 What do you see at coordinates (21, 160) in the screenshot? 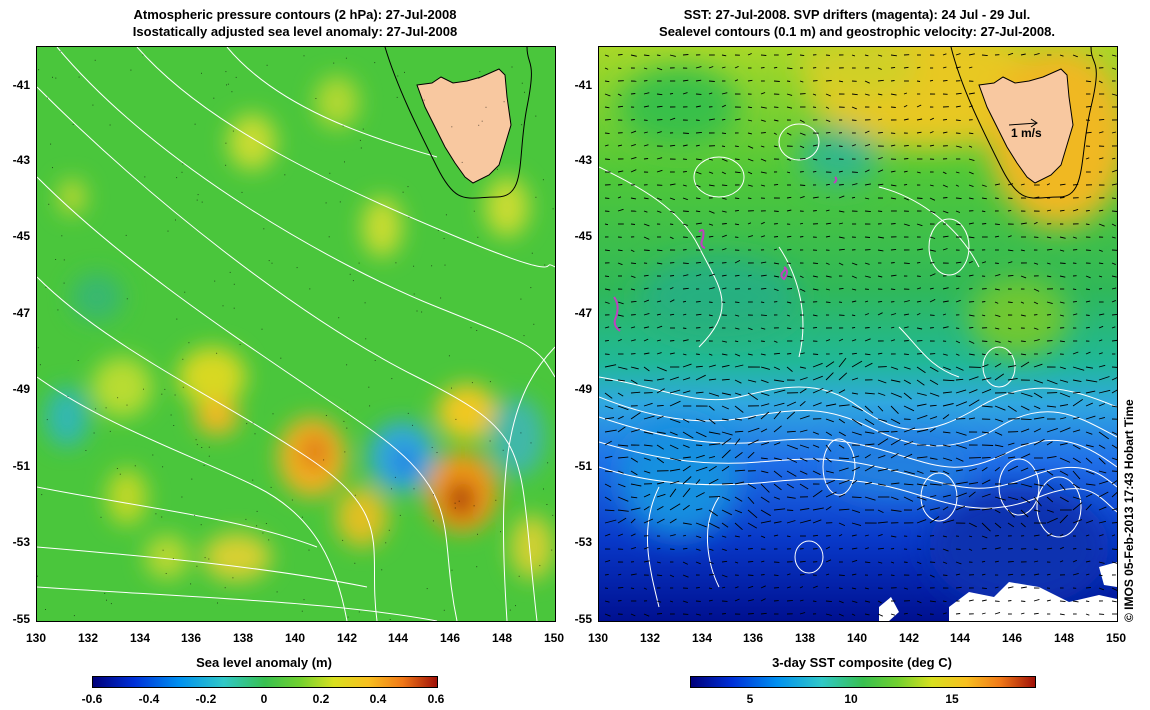
I see `left-y-tick: -43` at bounding box center [21, 160].